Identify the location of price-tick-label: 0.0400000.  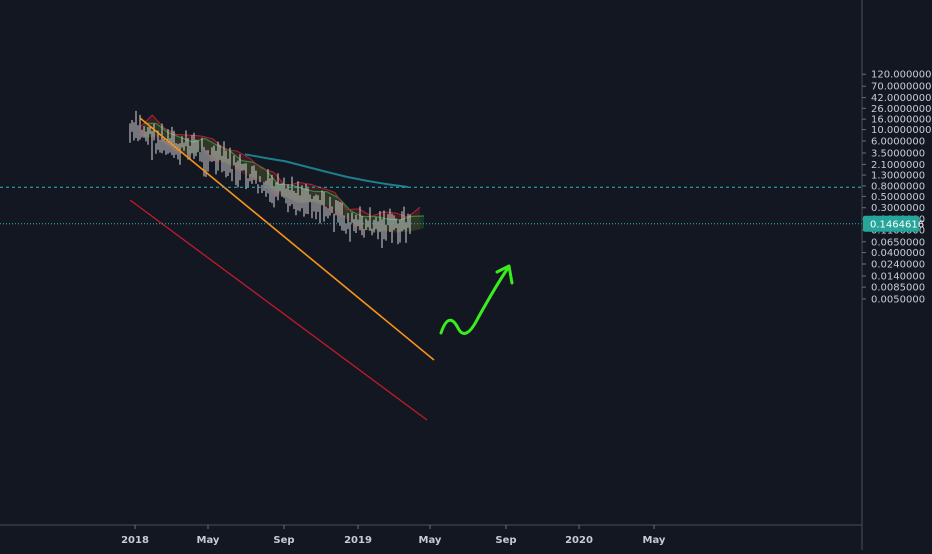
(898, 253).